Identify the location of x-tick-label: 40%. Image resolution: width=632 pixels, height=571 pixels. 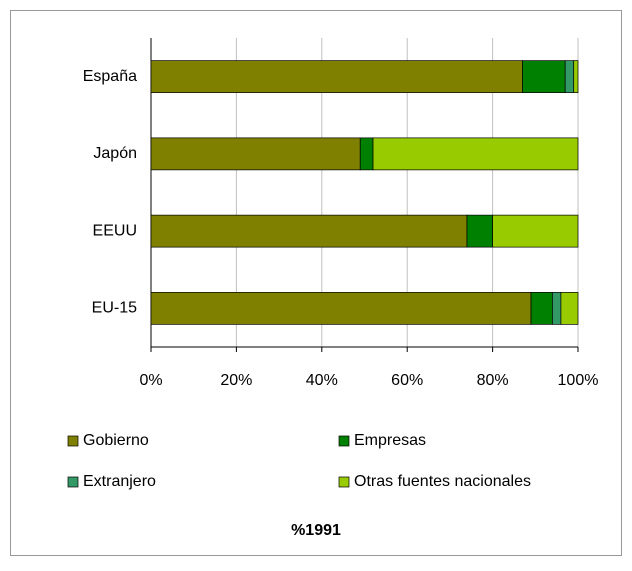
(322, 380).